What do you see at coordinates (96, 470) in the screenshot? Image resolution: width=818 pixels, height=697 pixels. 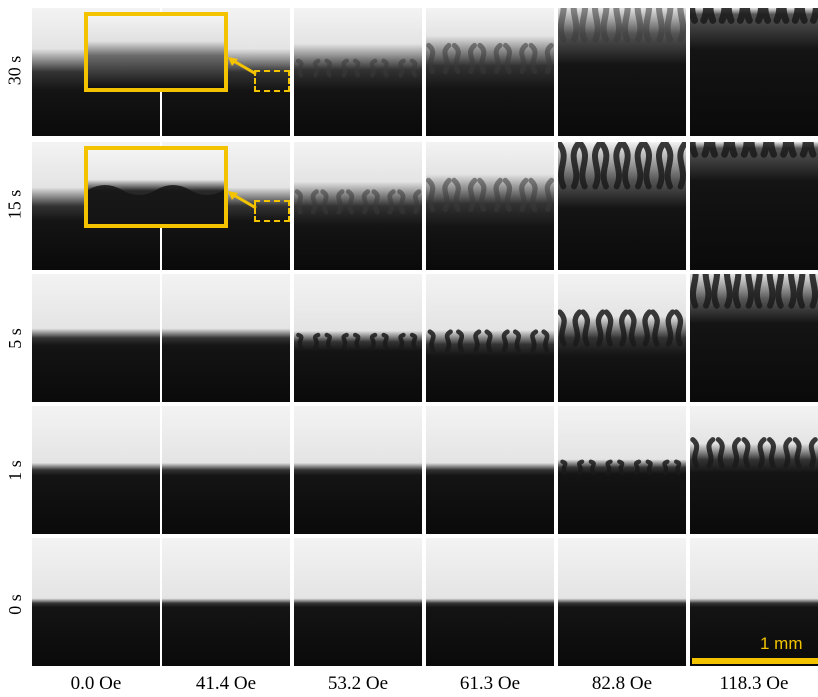 I see `panel-r3-c0` at bounding box center [96, 470].